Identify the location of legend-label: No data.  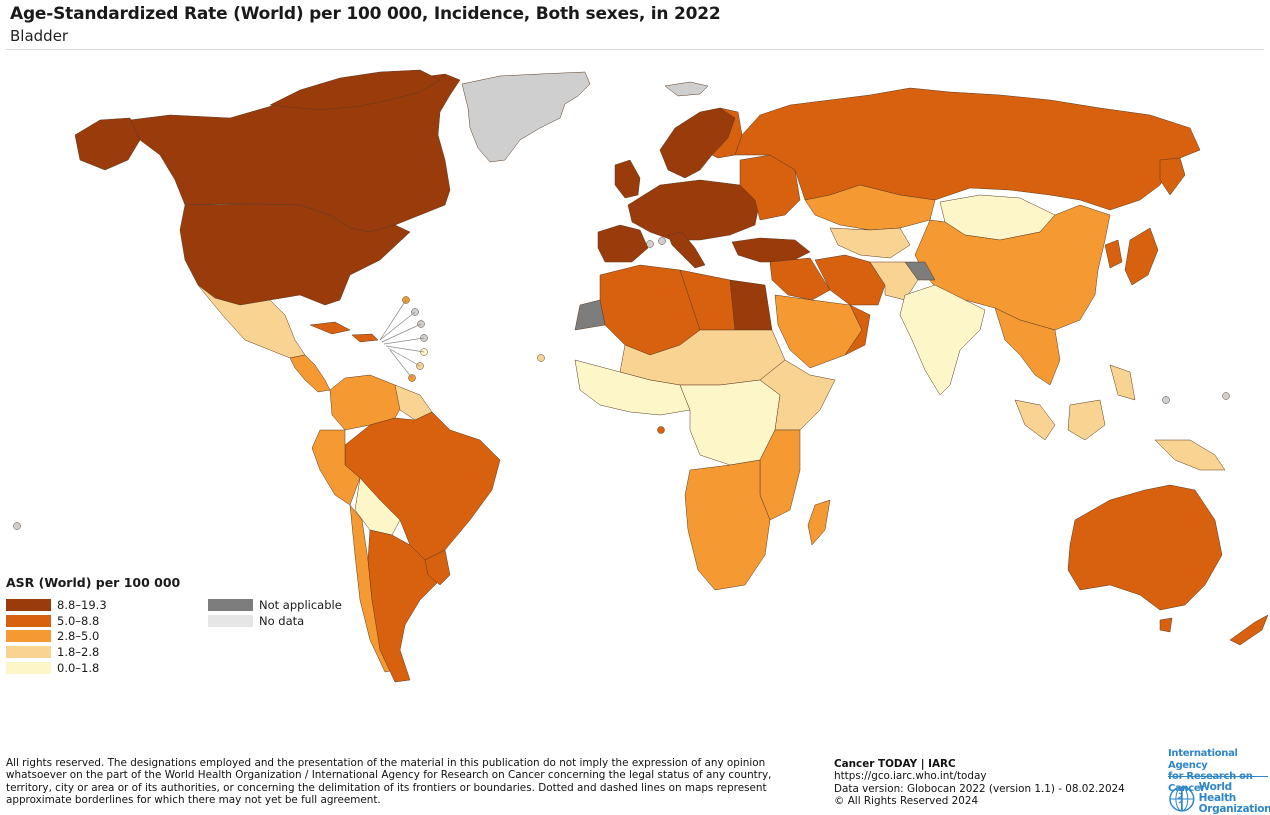
(282, 621).